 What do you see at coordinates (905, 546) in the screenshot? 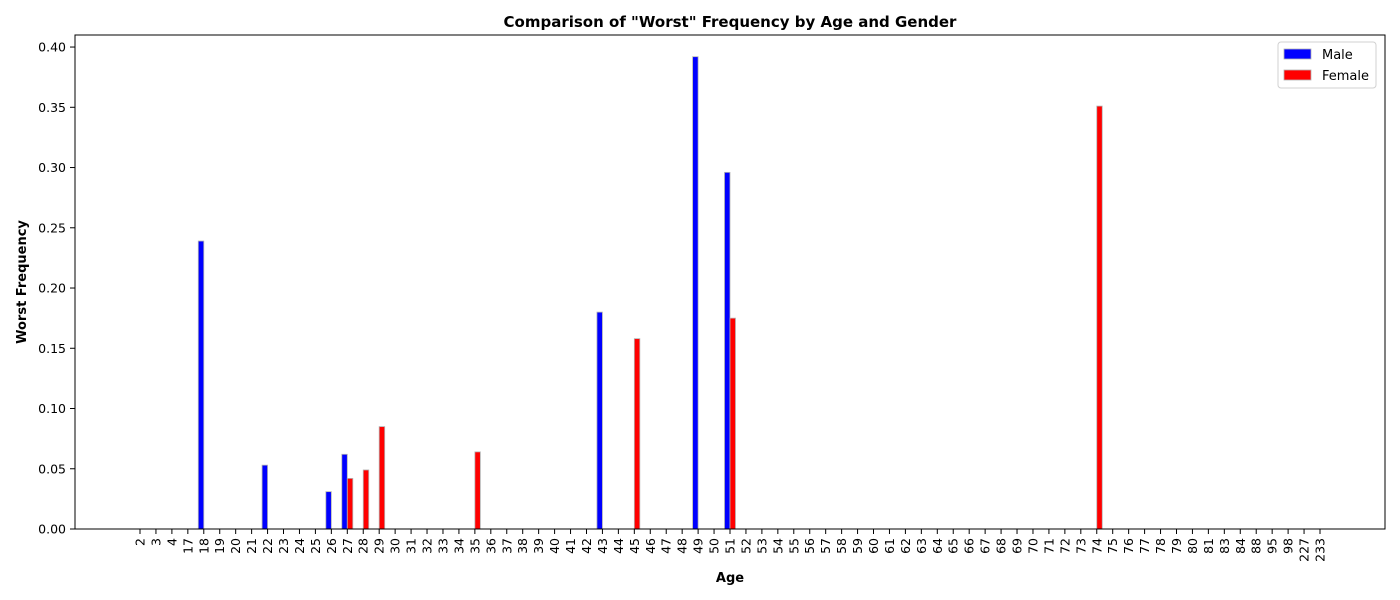
I see `x-tick-label: 62` at bounding box center [905, 546].